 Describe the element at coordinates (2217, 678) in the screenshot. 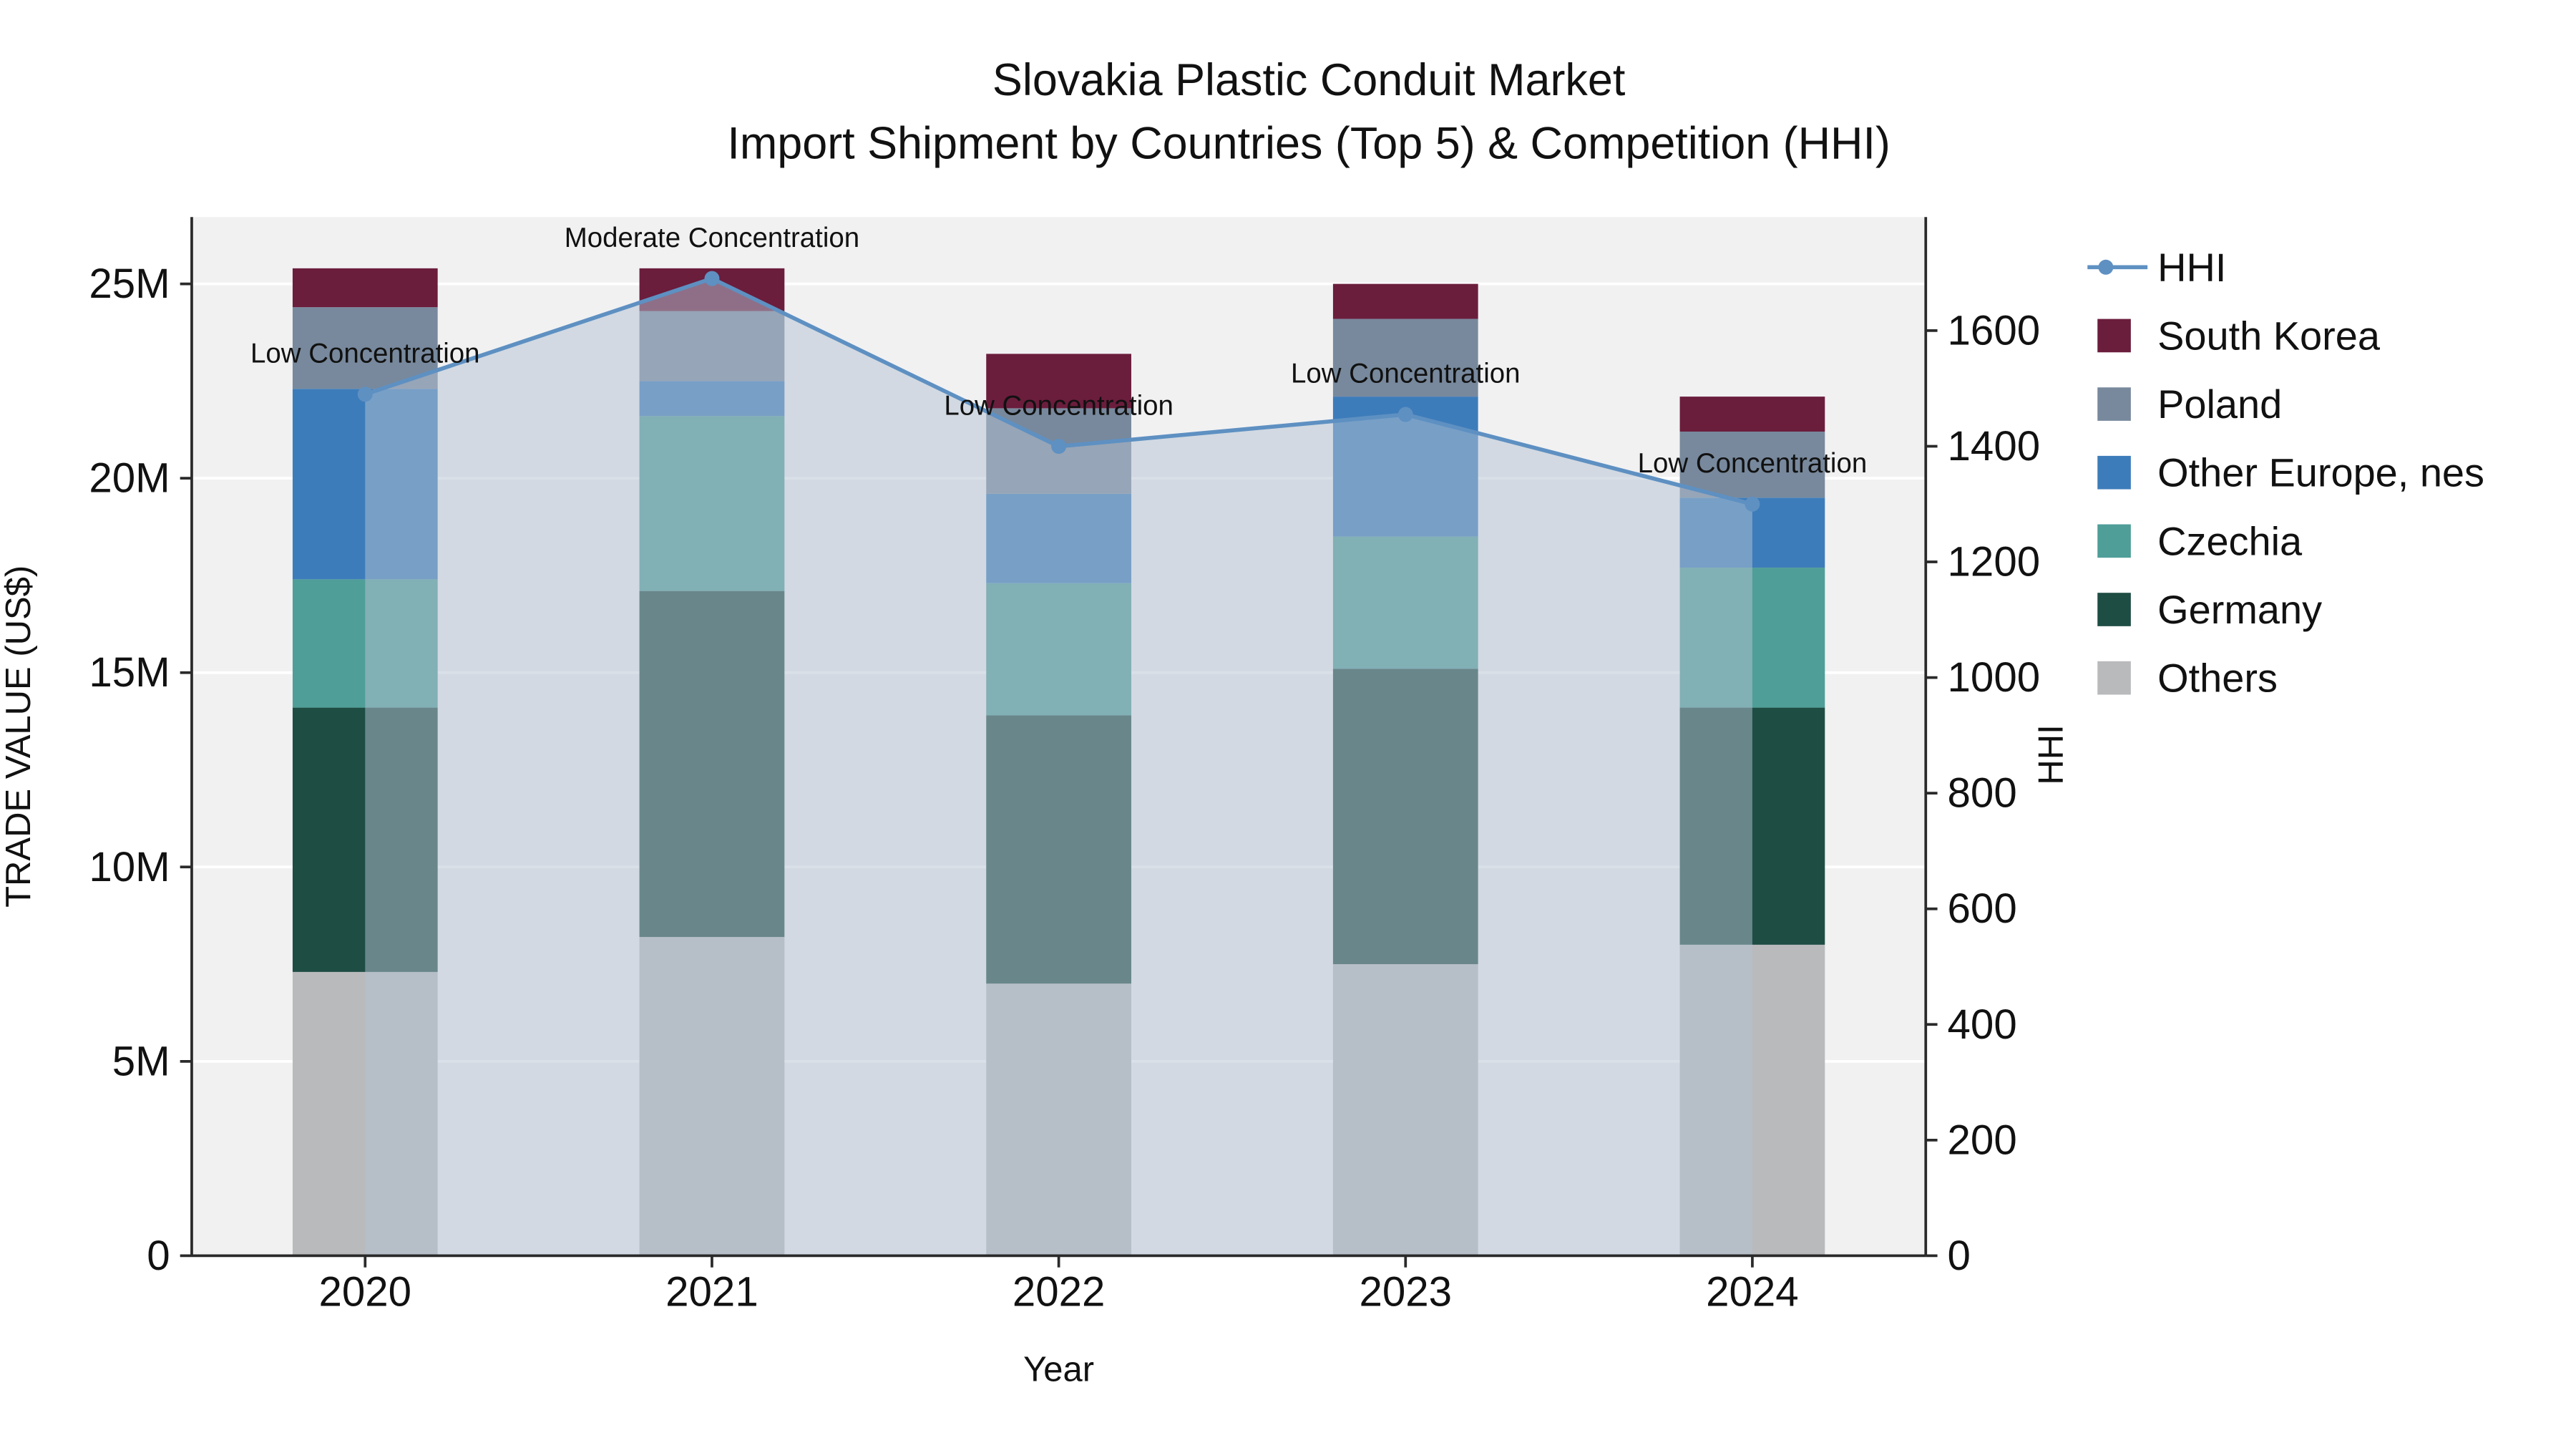

I see `legend-label: Others` at that location.